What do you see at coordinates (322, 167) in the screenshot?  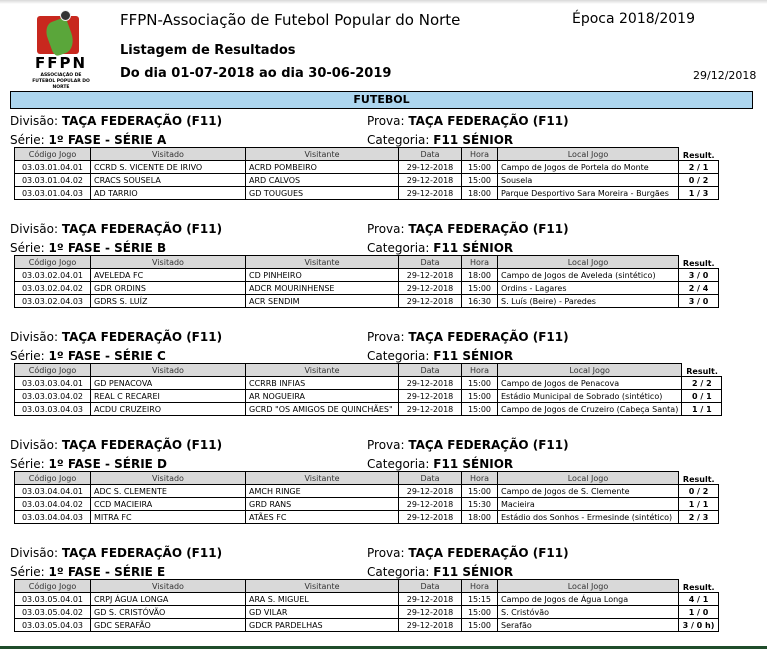 I see `cell-visitante: ACRD POMBEIRO` at bounding box center [322, 167].